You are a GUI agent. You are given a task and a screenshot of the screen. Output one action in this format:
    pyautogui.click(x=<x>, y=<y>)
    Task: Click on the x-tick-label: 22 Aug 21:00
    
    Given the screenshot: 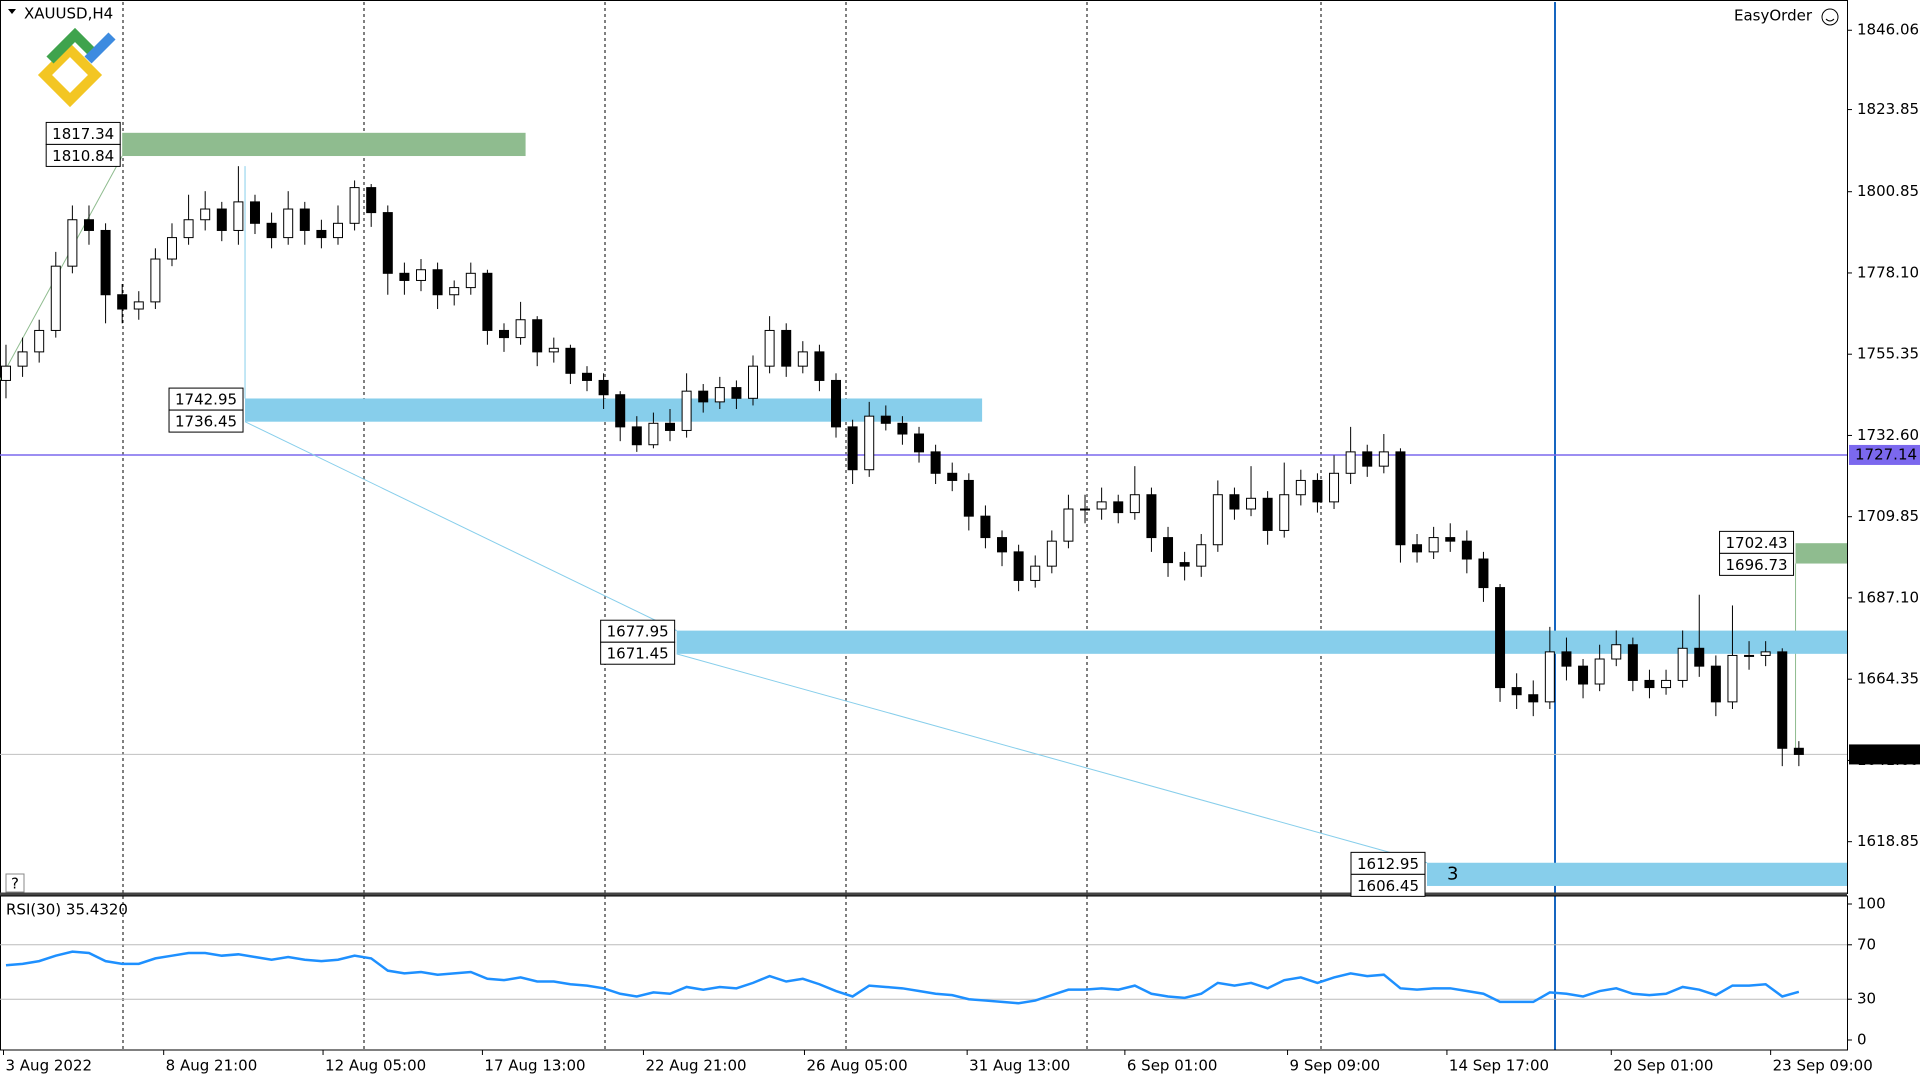 What is the action you would take?
    pyautogui.click(x=695, y=1066)
    